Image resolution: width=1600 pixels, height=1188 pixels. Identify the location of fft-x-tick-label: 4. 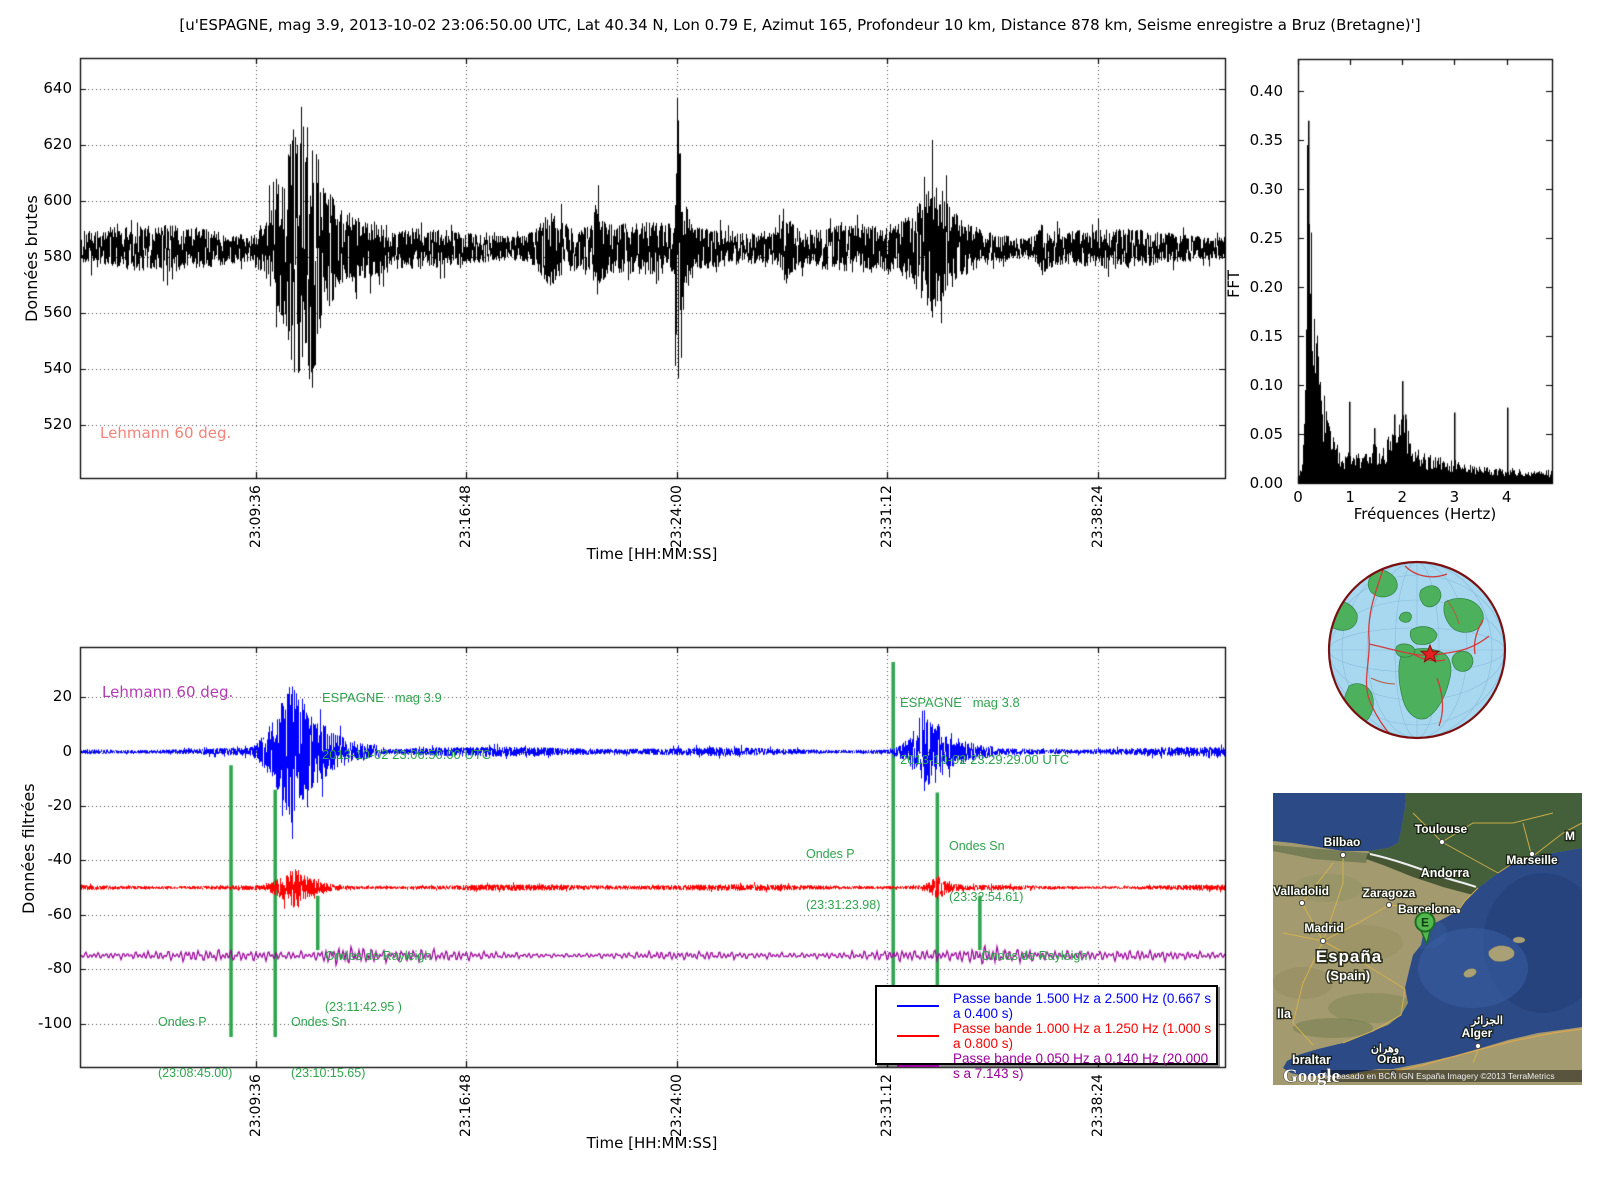
(1506, 497).